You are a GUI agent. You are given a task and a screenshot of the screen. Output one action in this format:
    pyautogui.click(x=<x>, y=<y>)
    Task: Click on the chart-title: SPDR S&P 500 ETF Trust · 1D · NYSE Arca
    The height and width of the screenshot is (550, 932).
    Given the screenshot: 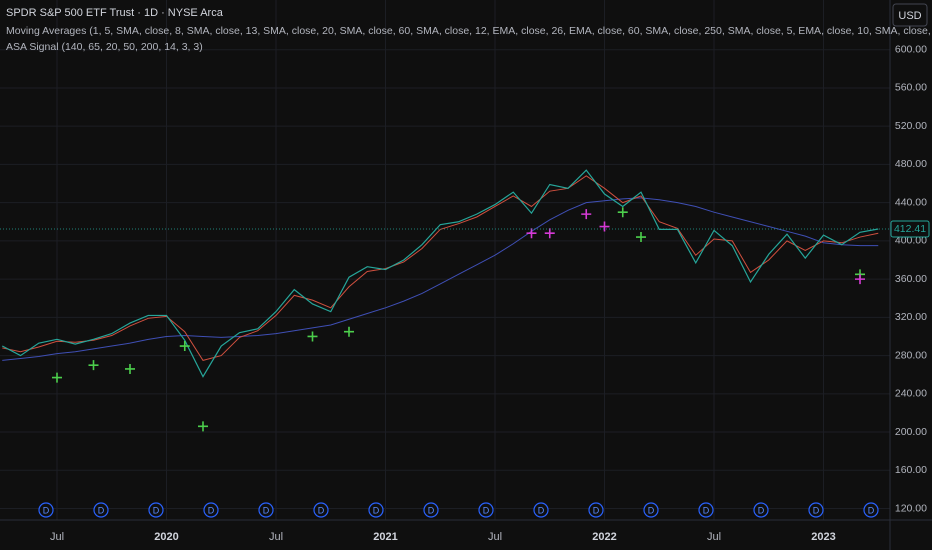 What is the action you would take?
    pyautogui.click(x=115, y=13)
    